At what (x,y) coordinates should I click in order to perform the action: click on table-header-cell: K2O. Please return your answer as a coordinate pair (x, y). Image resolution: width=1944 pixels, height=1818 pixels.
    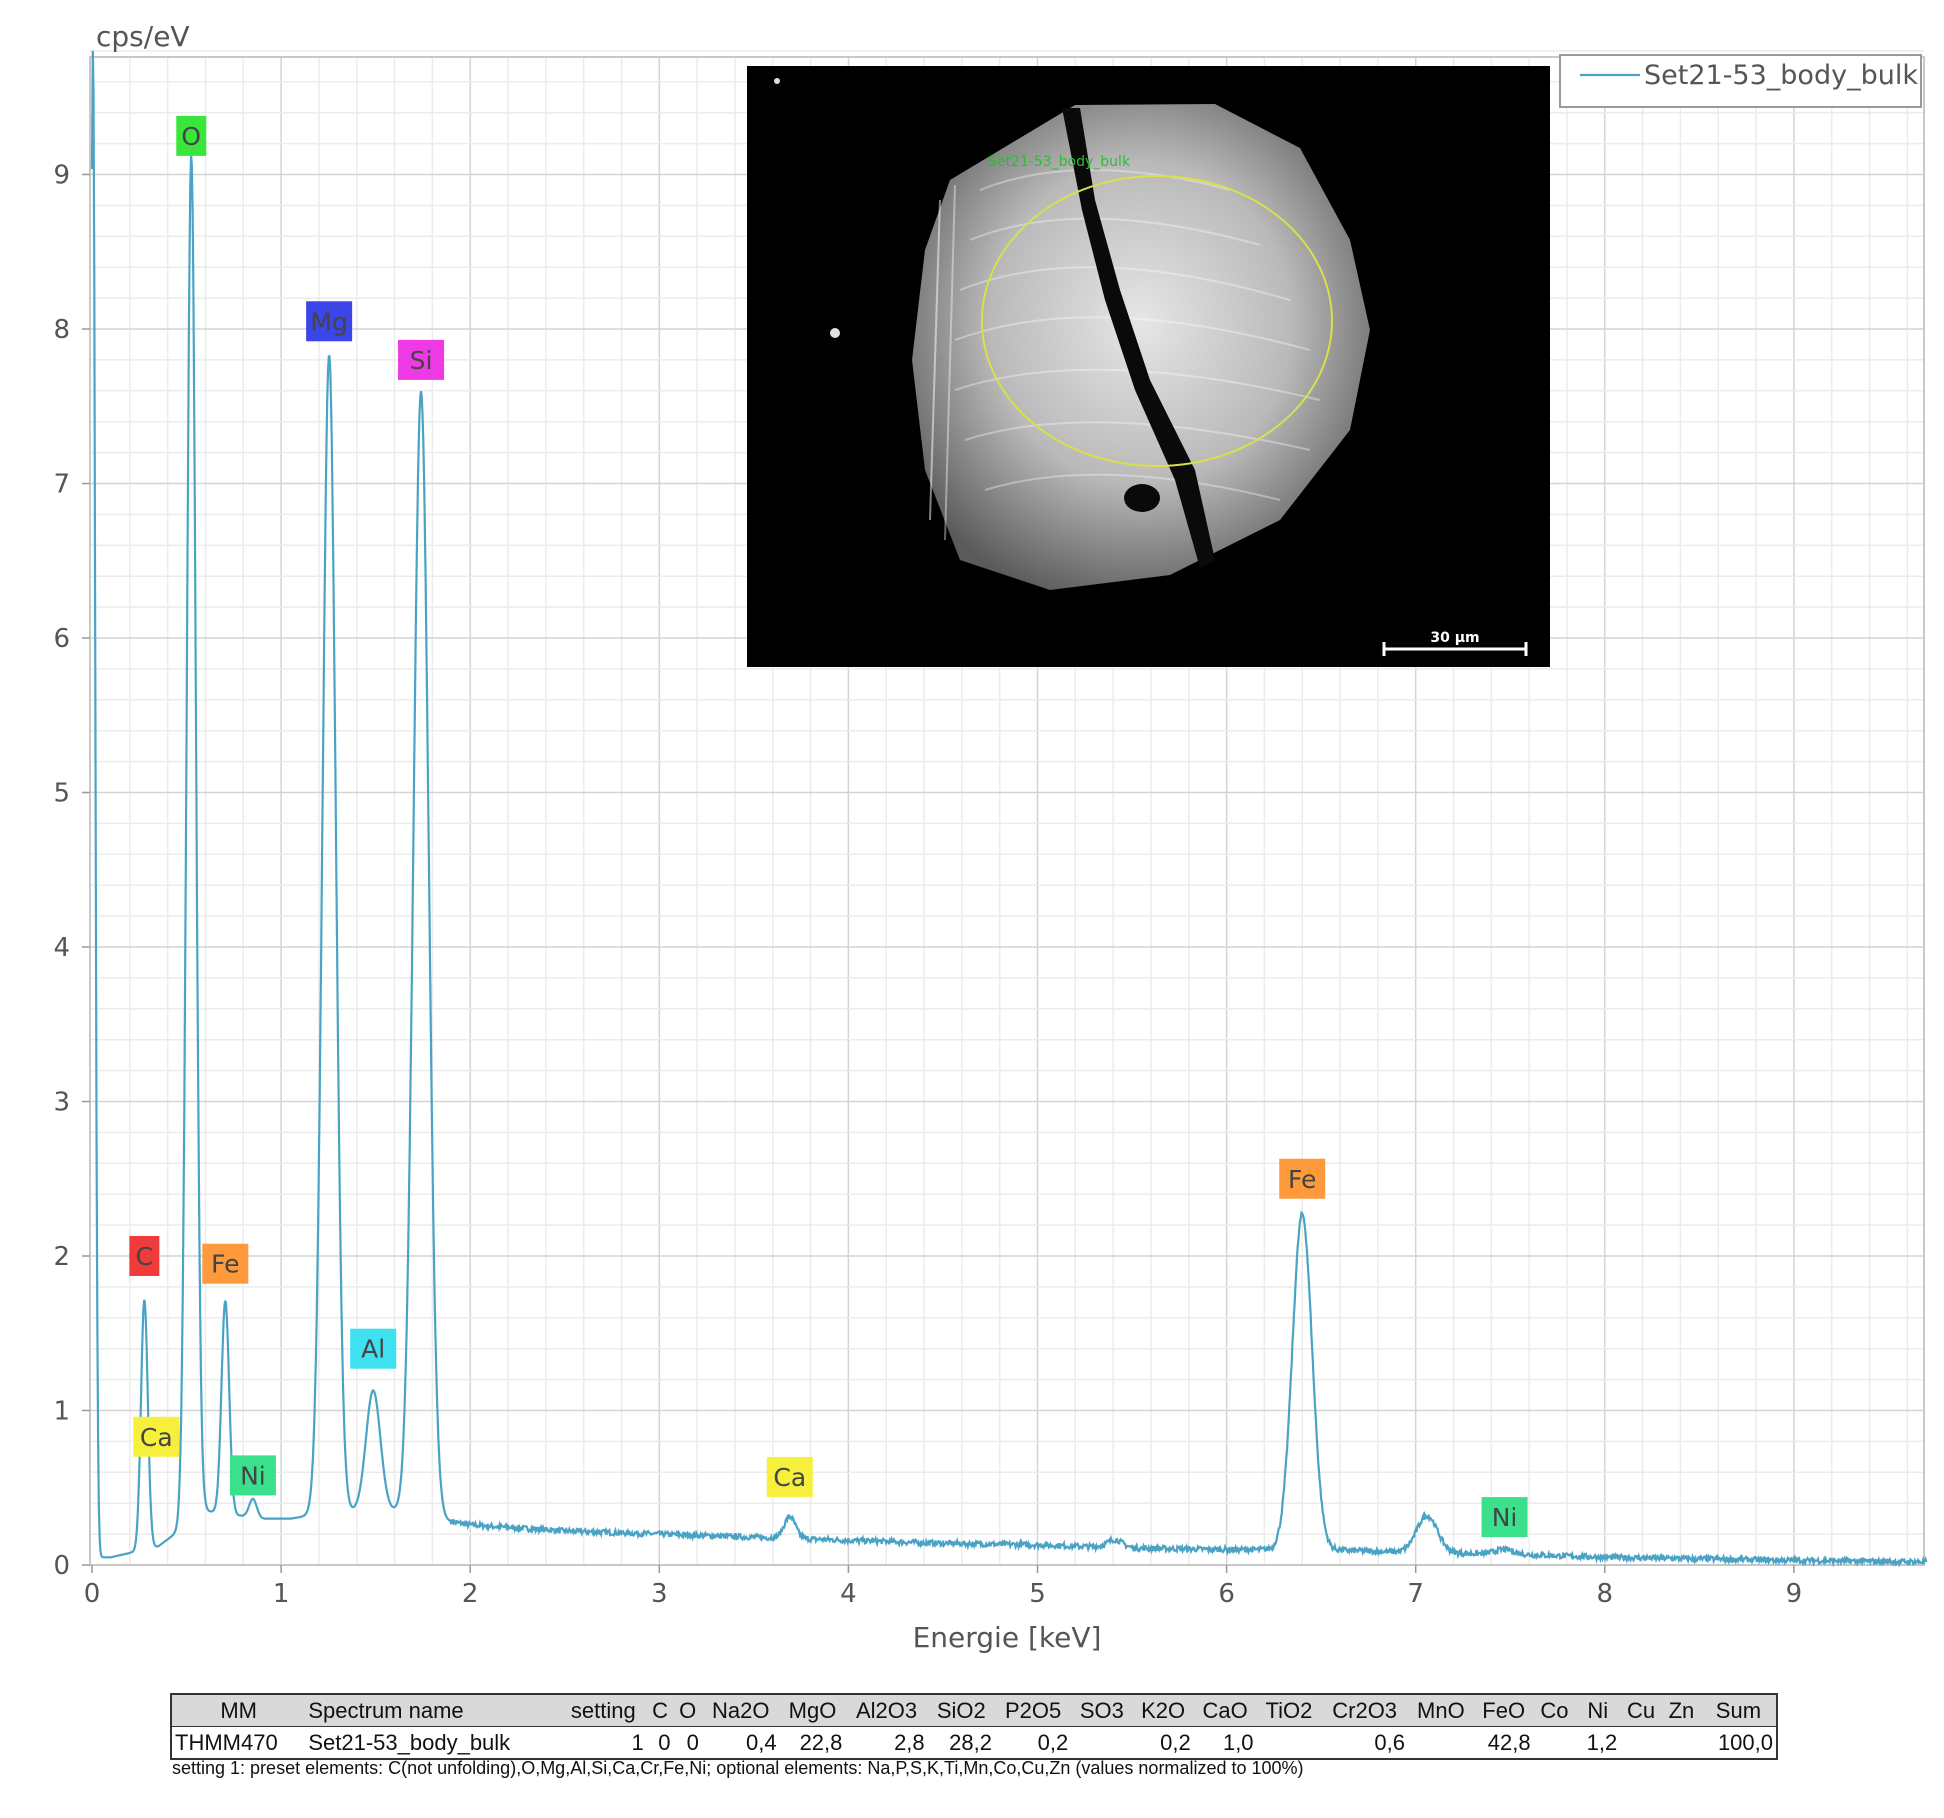
    Looking at the image, I should click on (1163, 1710).